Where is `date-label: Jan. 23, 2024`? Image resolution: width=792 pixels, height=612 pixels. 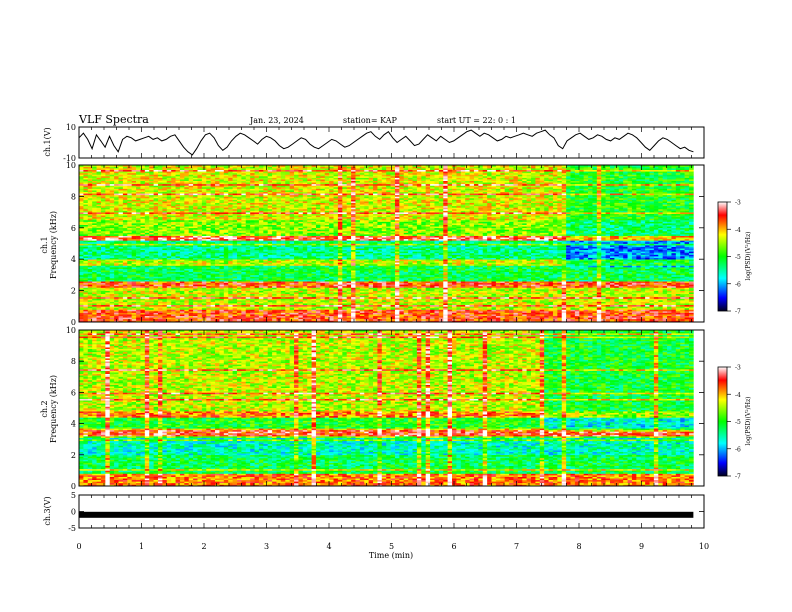
date-label: Jan. 23, 2024 is located at coordinates (276, 120).